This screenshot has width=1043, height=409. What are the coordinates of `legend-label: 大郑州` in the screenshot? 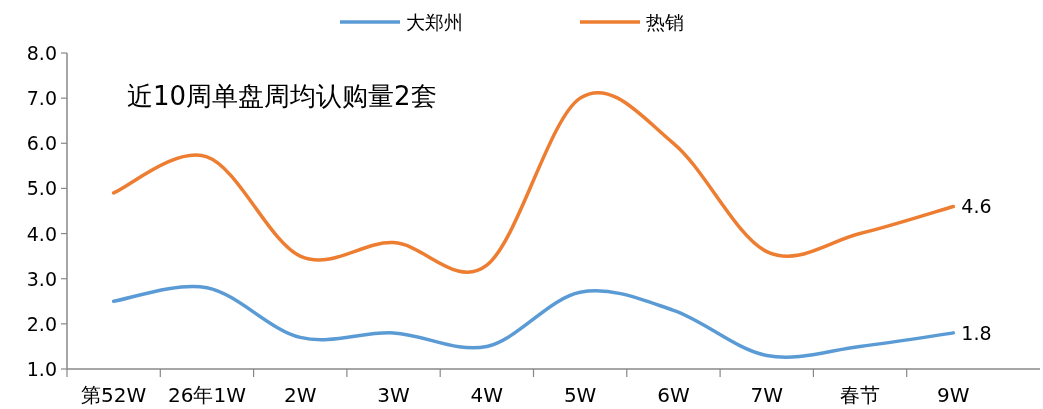 It's located at (434, 22).